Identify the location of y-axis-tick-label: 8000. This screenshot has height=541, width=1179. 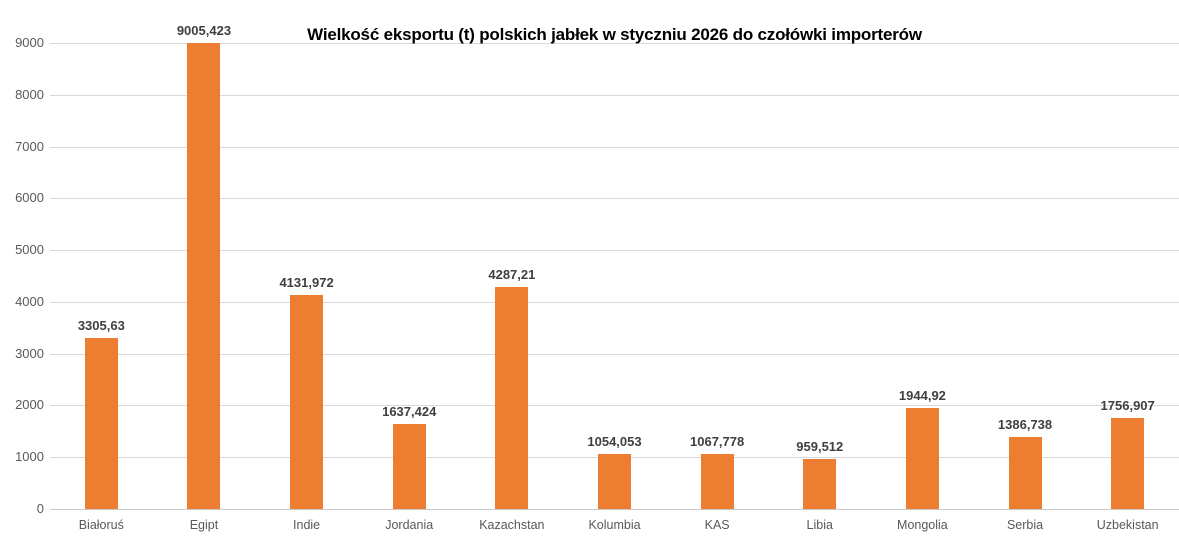
(29, 94).